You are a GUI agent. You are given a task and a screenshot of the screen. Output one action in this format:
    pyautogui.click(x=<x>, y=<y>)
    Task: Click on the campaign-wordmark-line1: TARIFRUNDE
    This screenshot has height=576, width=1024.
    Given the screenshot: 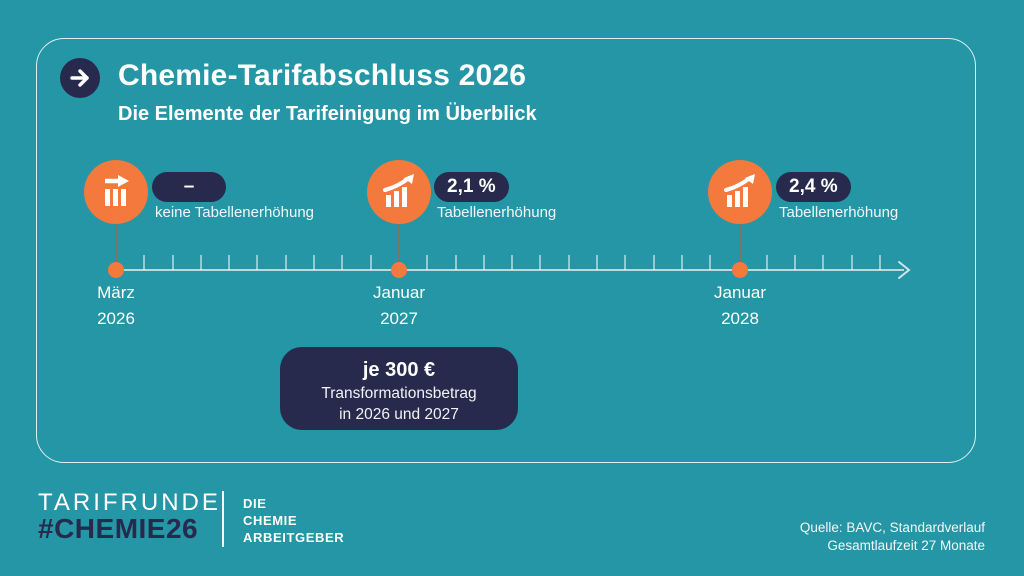 What is the action you would take?
    pyautogui.click(x=129, y=502)
    